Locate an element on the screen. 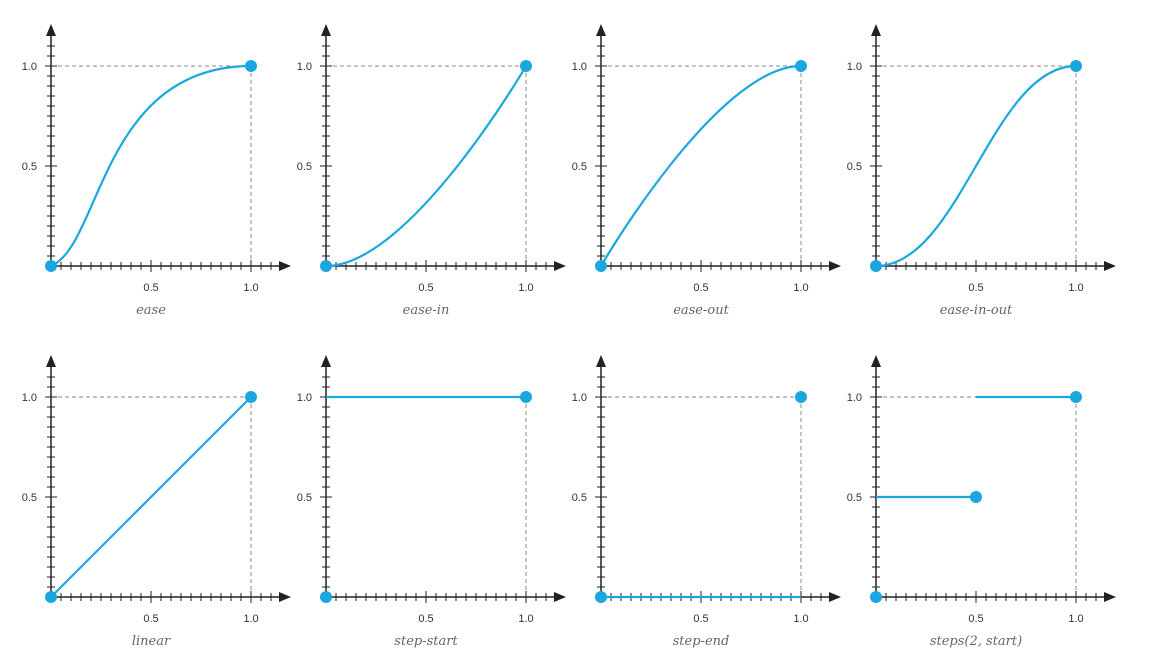  chart-caption: ease-in is located at coordinates (426, 310).